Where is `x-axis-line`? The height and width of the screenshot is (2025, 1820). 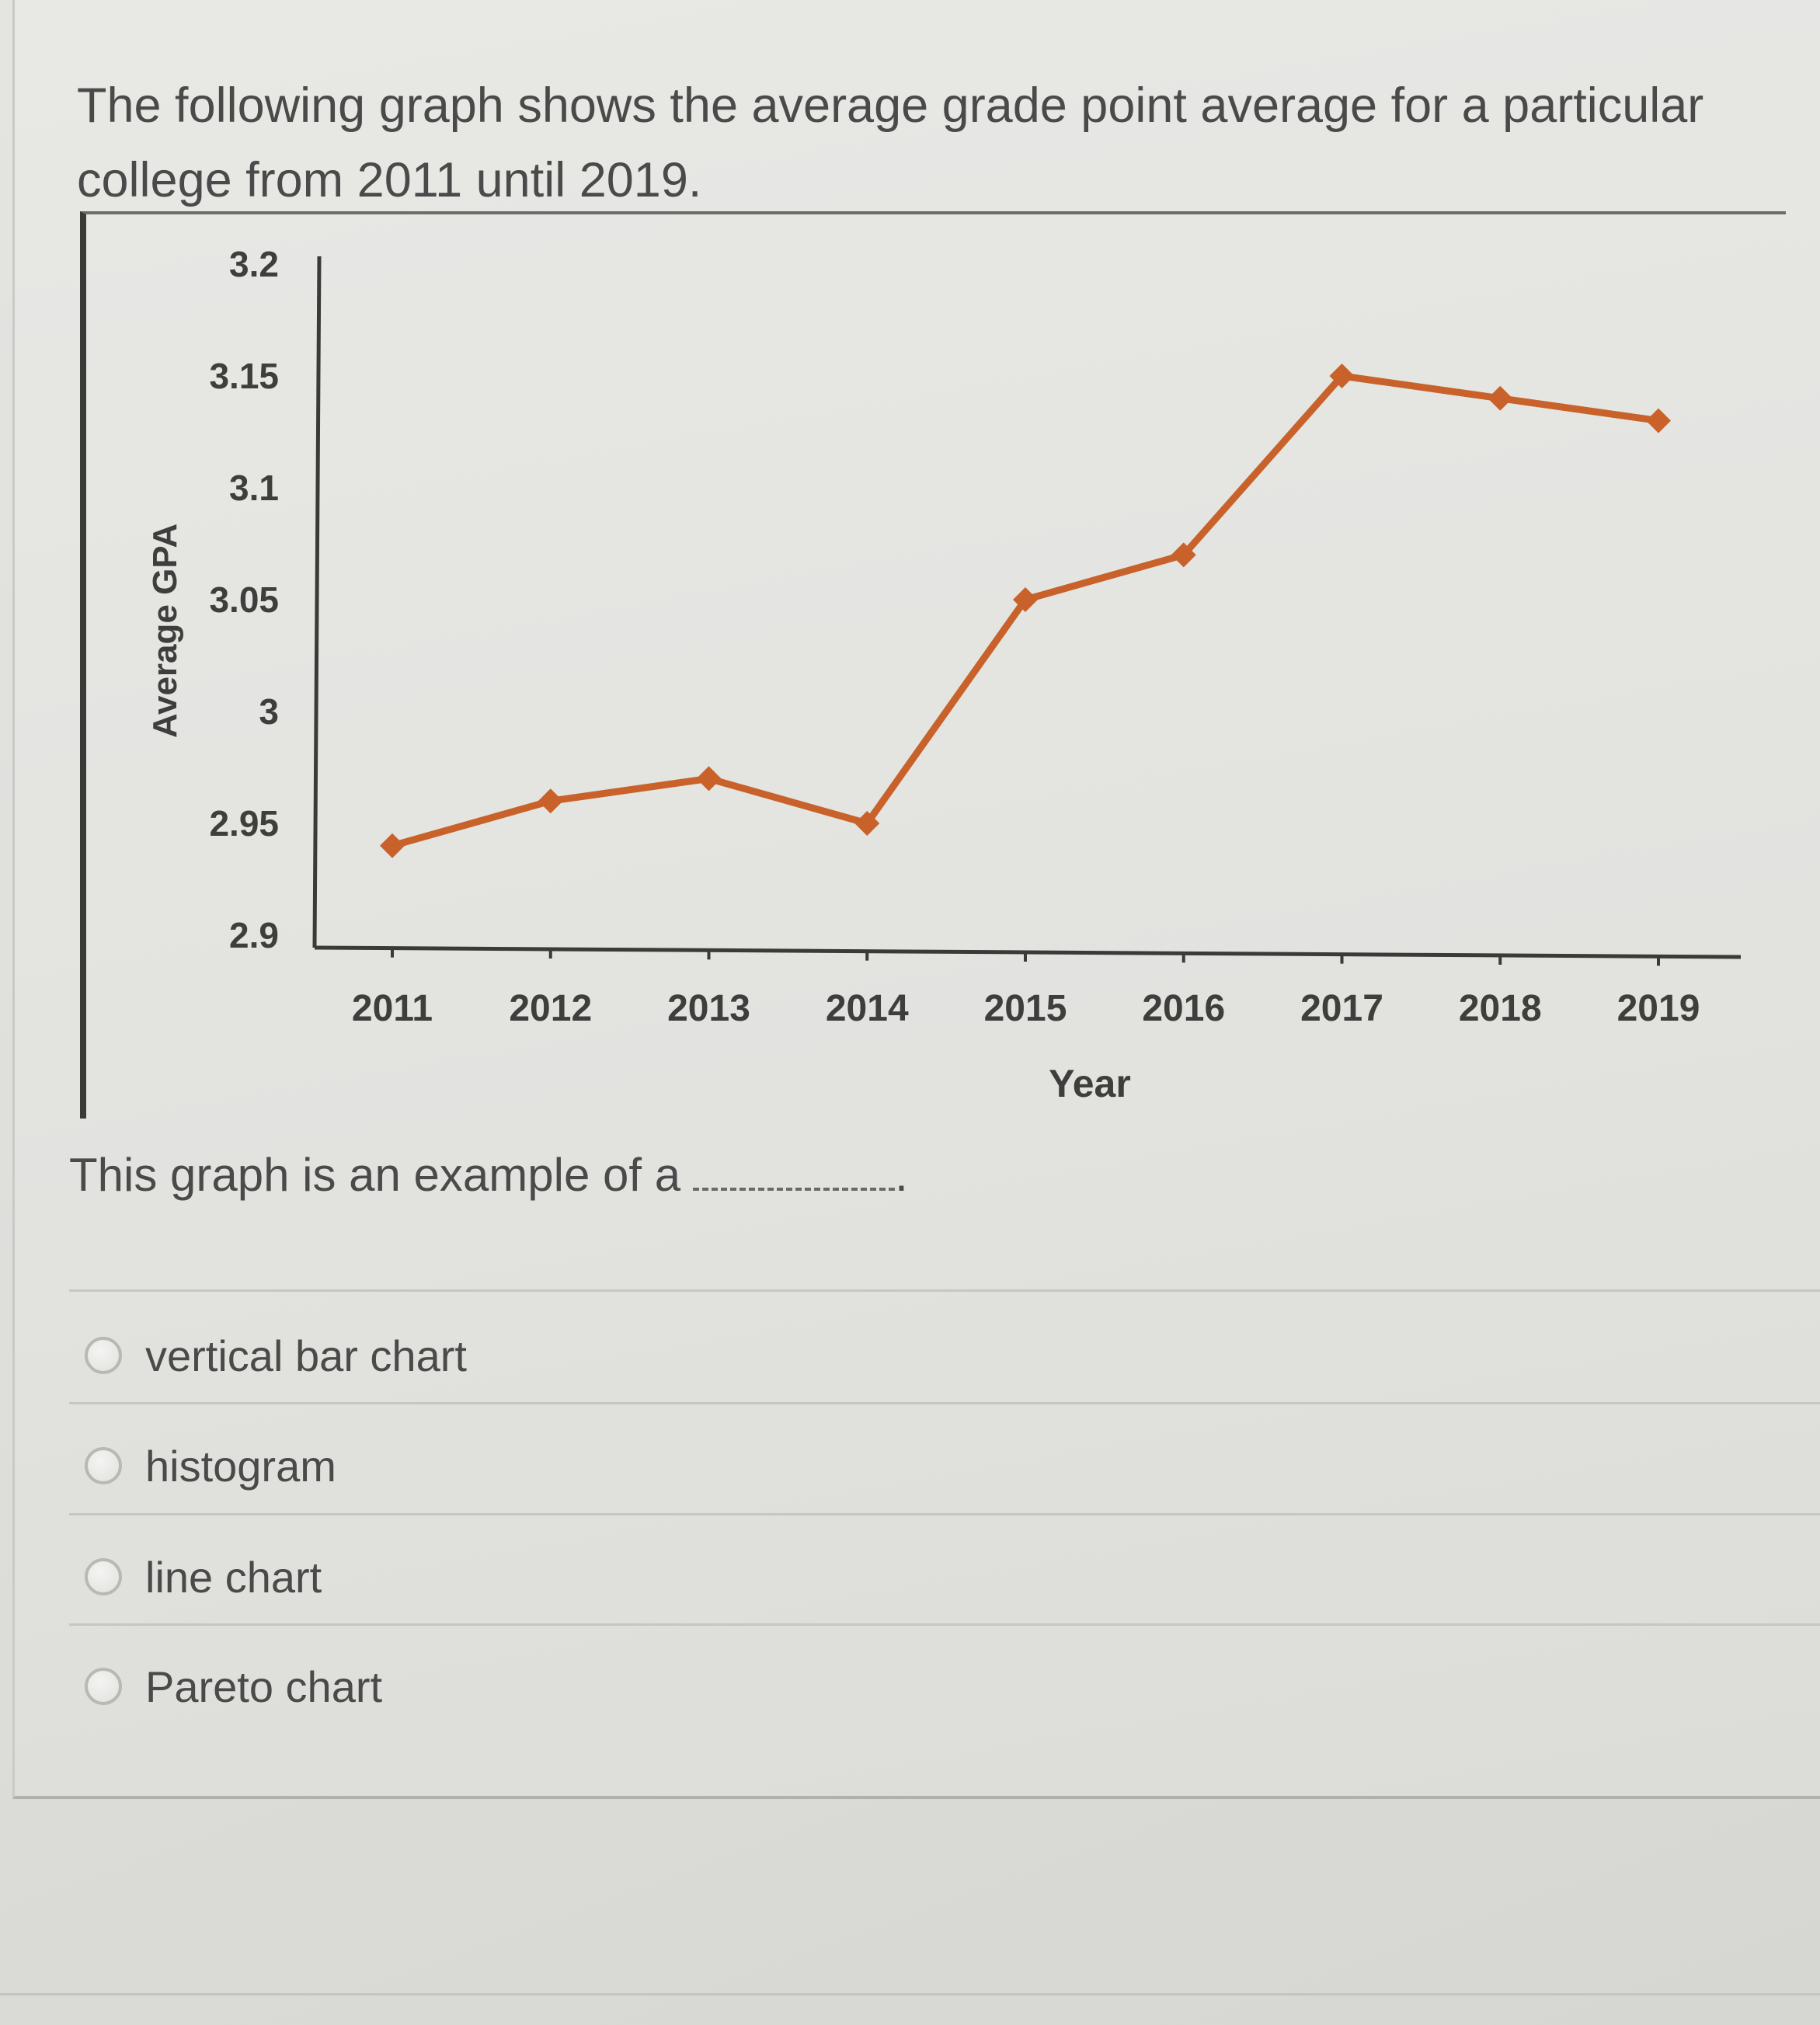 x-axis-line is located at coordinates (1028, 952).